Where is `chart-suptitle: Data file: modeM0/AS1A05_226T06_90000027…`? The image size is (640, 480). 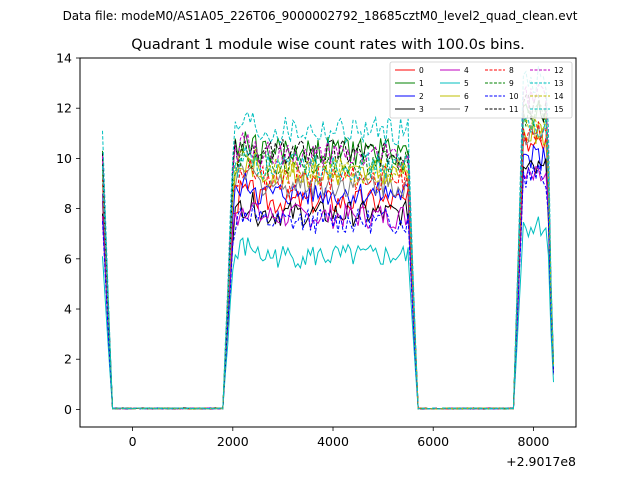
chart-suptitle: Data file: modeM0/AS1A05_226T06_90000027… is located at coordinates (320, 16).